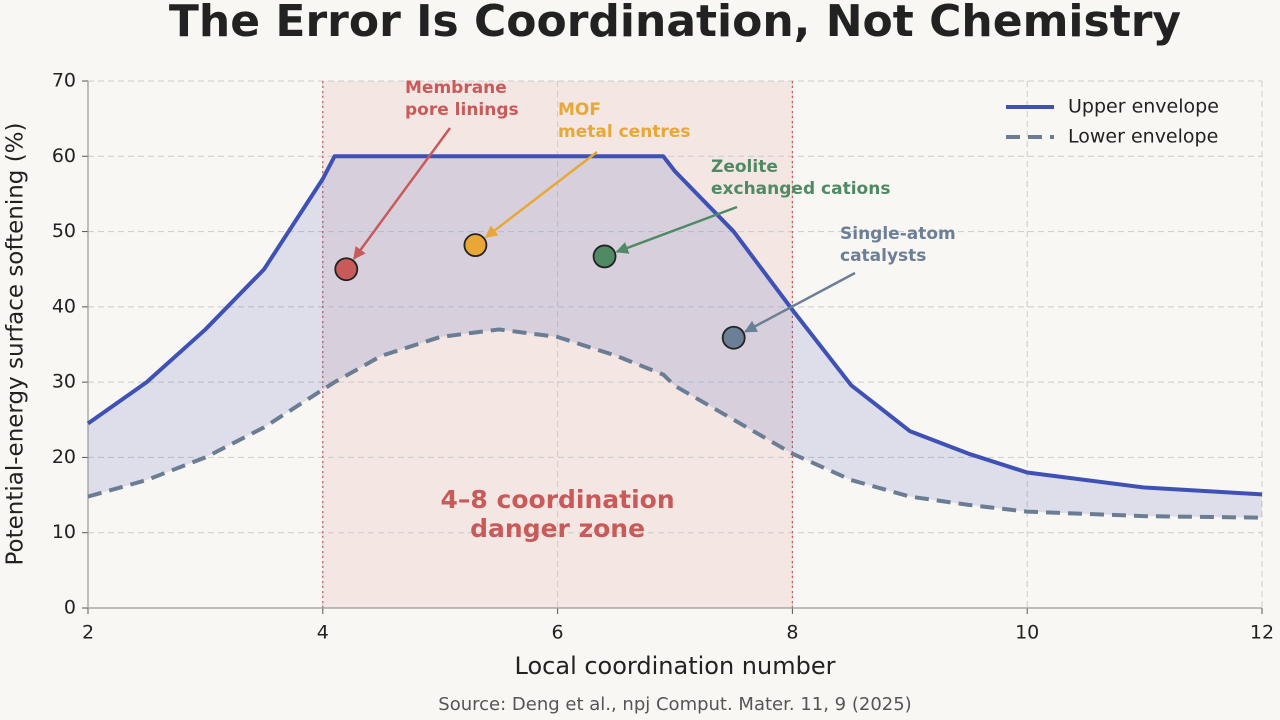 The image size is (1280, 720). I want to click on annotation-label: exchanged cations, so click(800, 189).